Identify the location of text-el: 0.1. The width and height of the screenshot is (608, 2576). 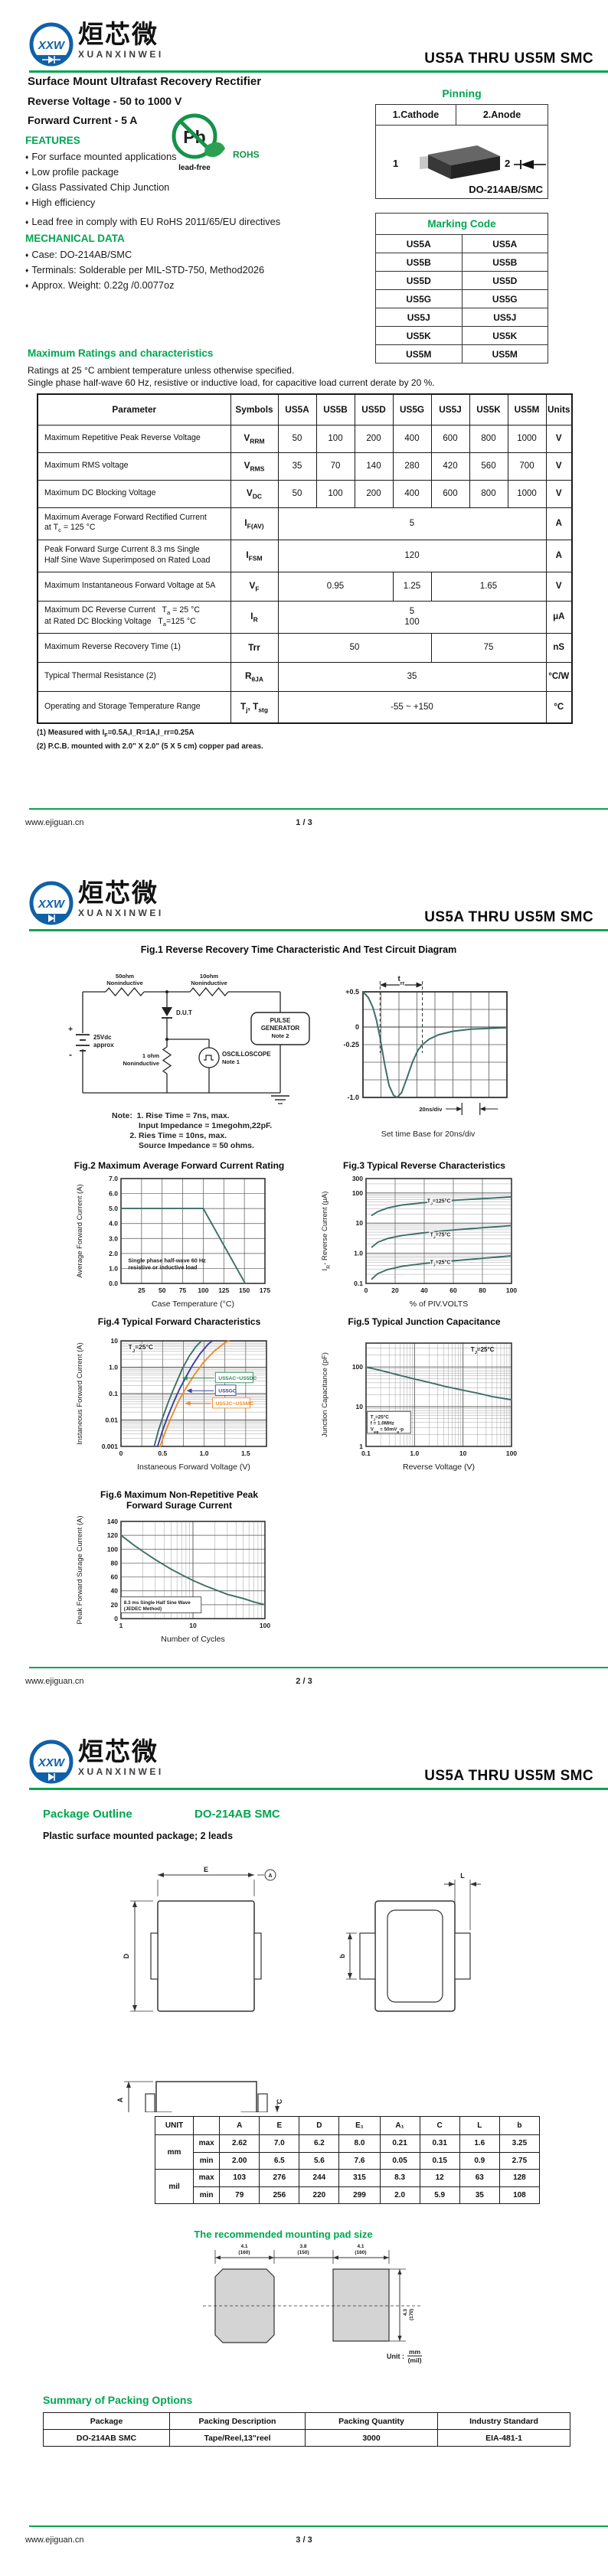
(113, 1393).